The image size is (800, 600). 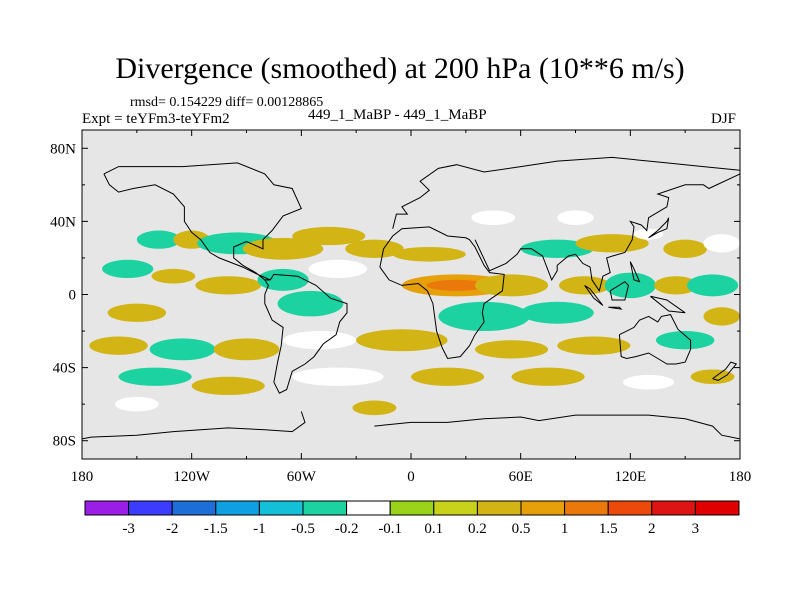 I want to click on x-axis-labels: 180 120W 60W 0 60E 120E 180, so click(x=411, y=477).